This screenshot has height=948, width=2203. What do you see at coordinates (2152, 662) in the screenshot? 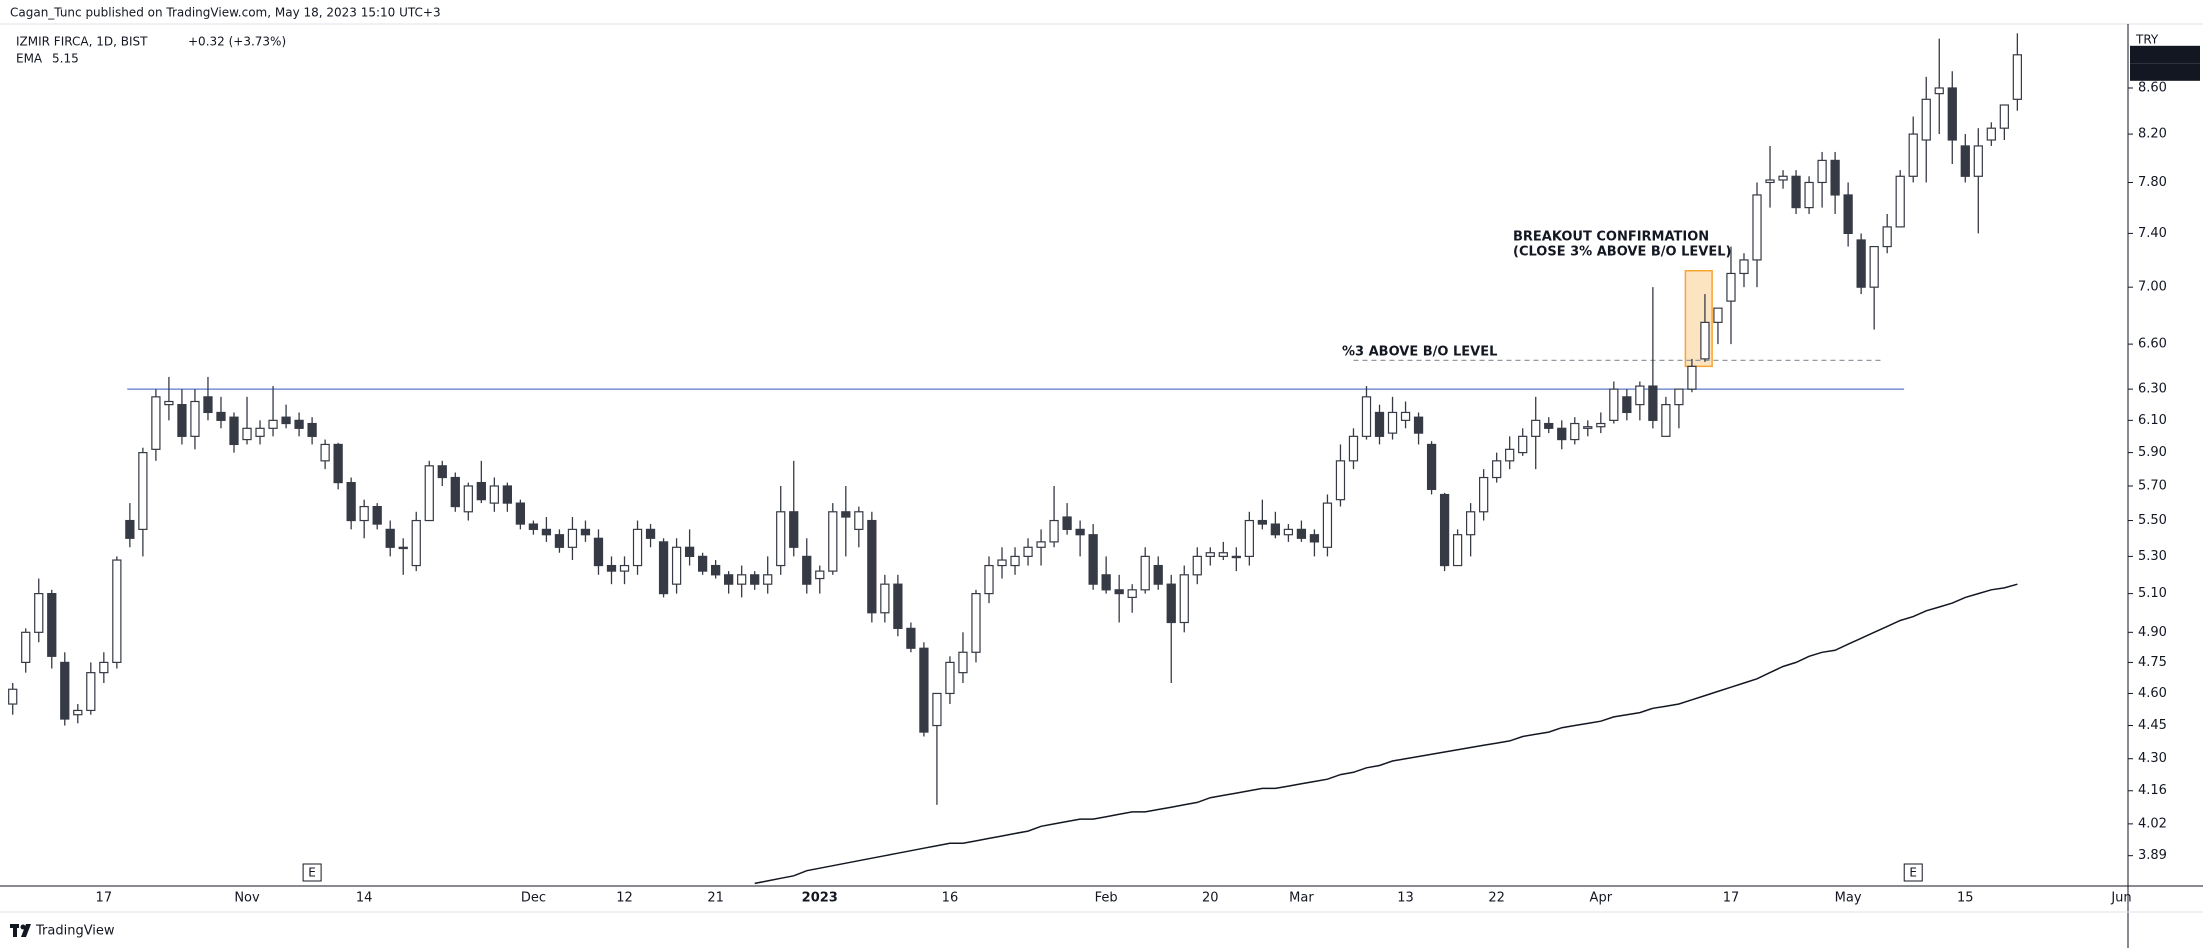
I see `y-tick-label: 4.75` at bounding box center [2152, 662].